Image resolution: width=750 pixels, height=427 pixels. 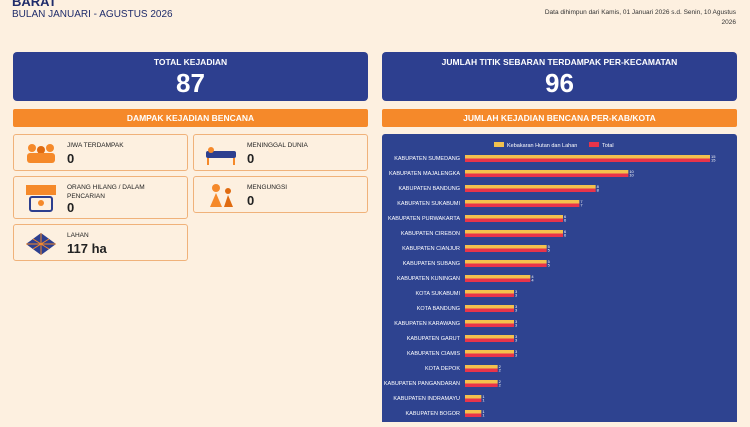 What do you see at coordinates (431, 249) in the screenshot?
I see `category-label: KABUPATEN CIANJUR` at bounding box center [431, 249].